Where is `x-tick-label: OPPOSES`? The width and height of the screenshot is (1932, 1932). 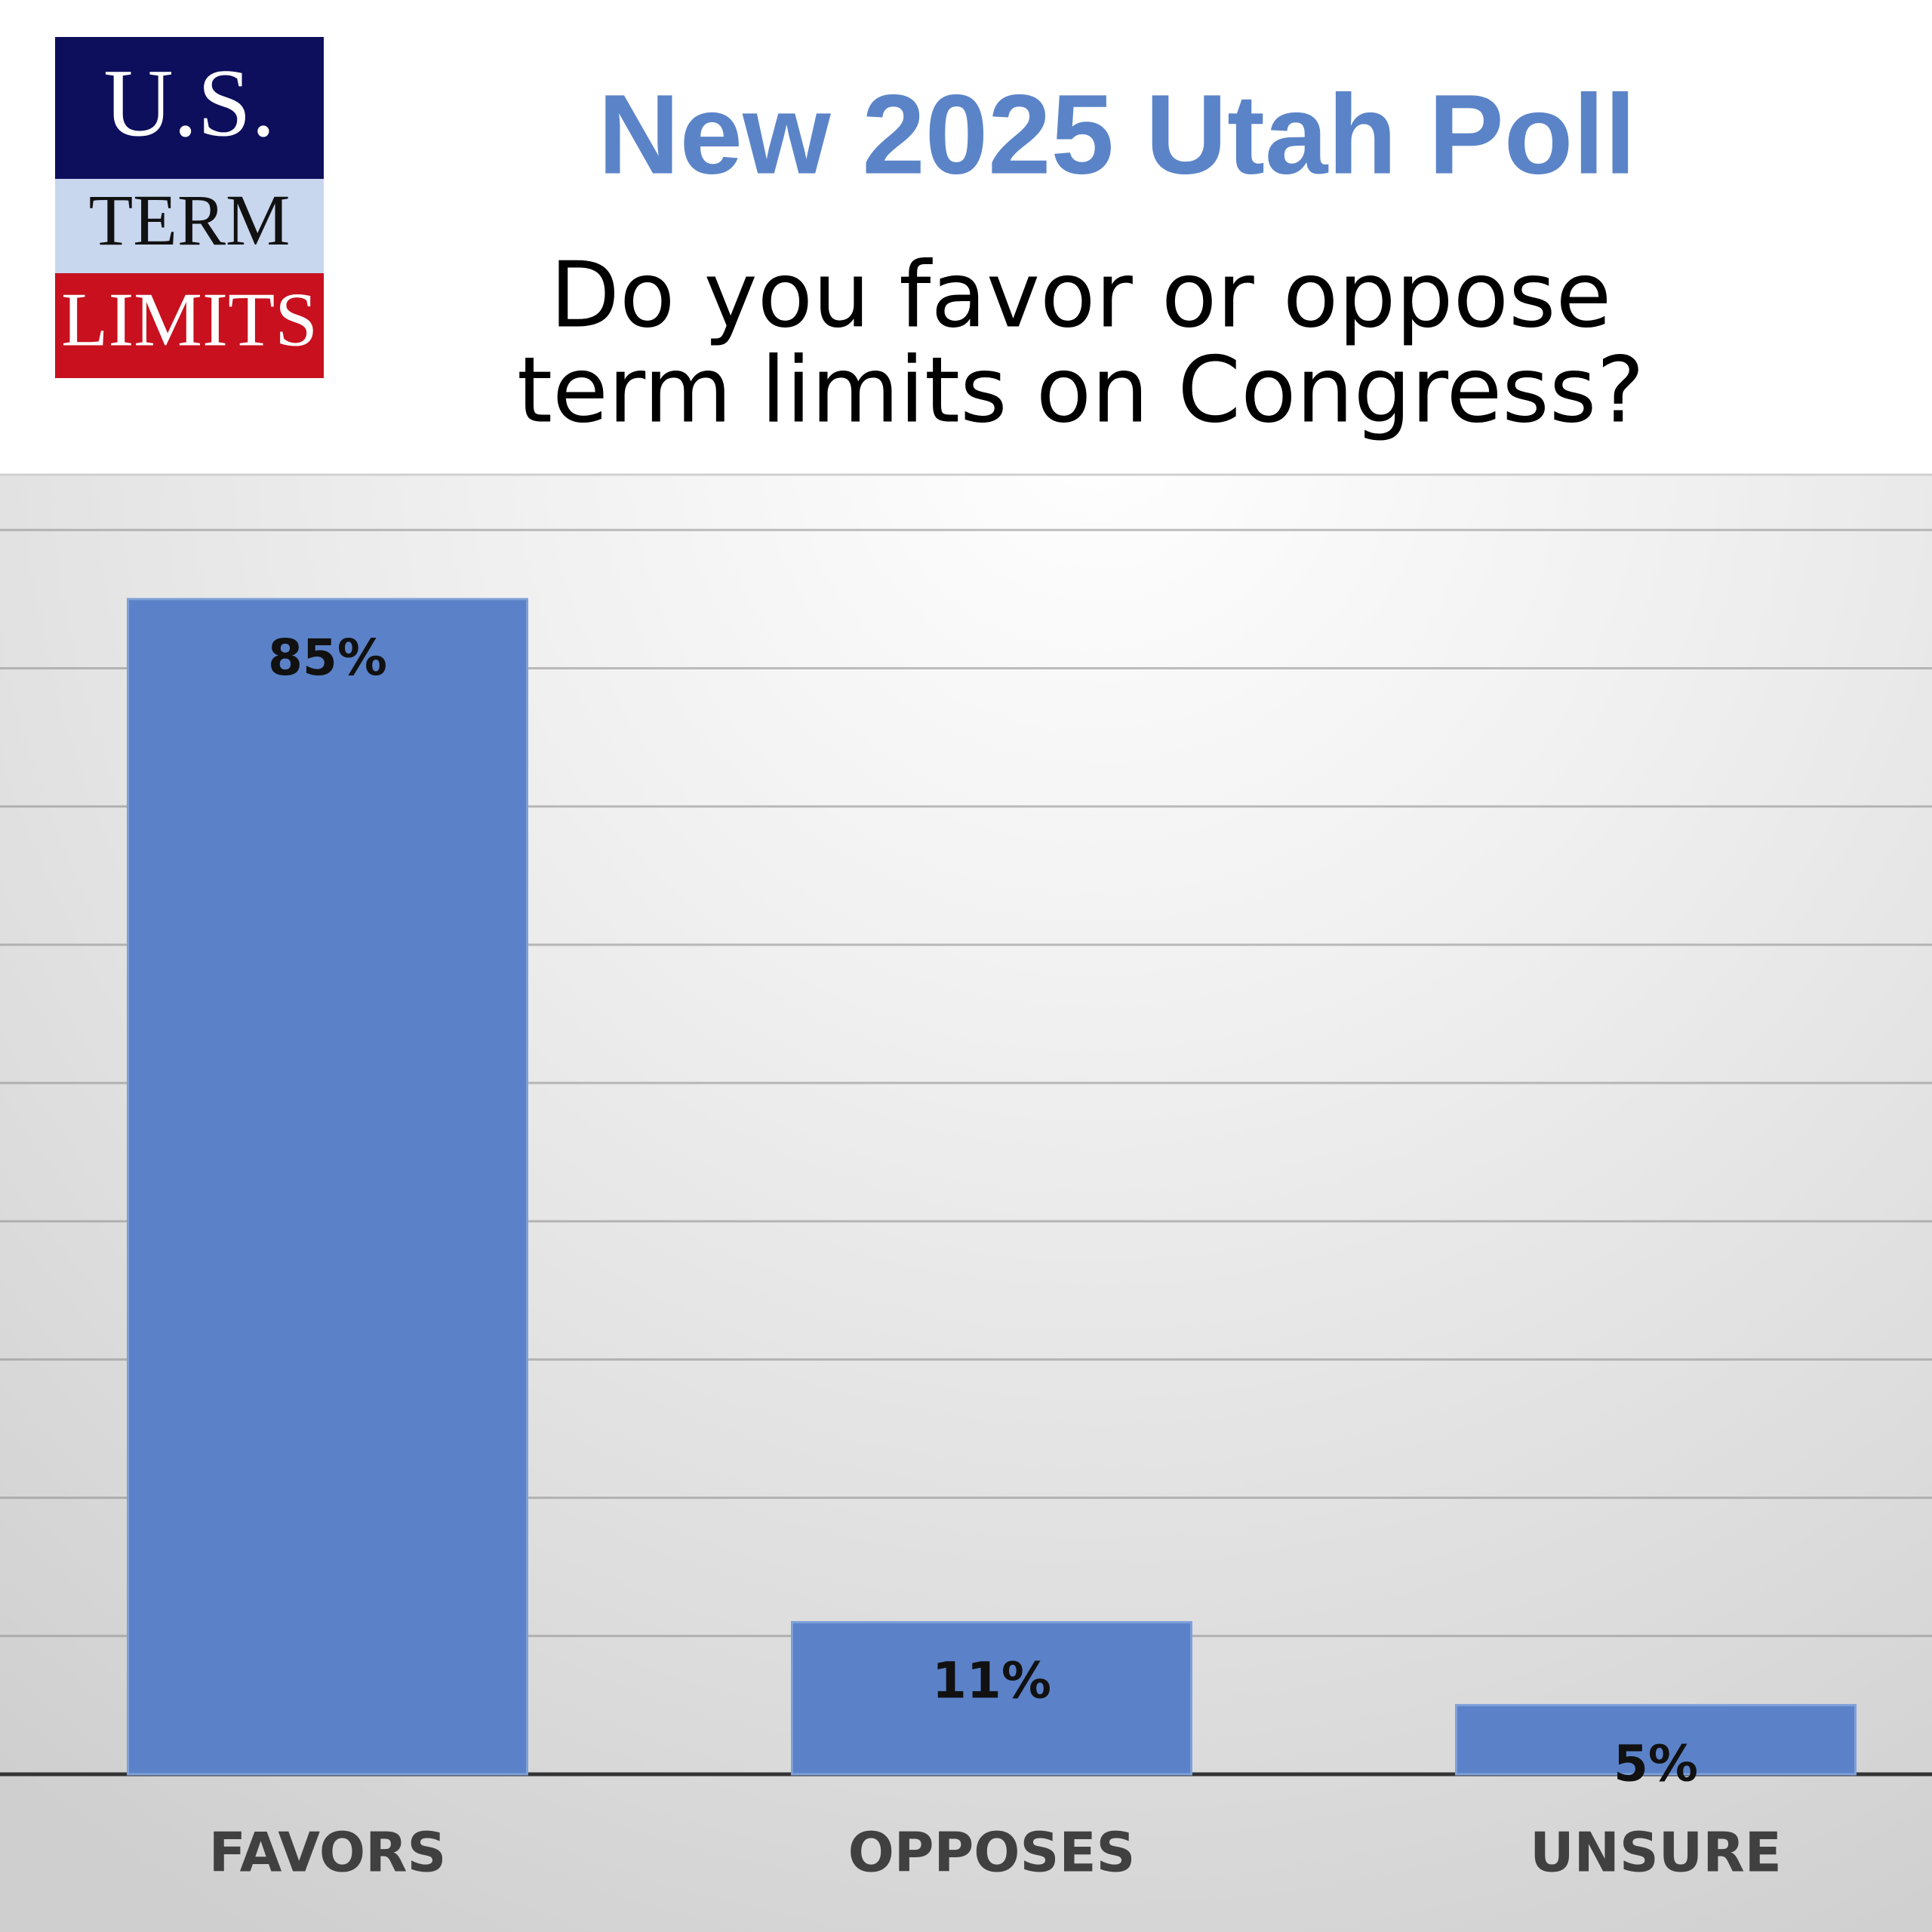 x-tick-label: OPPOSES is located at coordinates (992, 1852).